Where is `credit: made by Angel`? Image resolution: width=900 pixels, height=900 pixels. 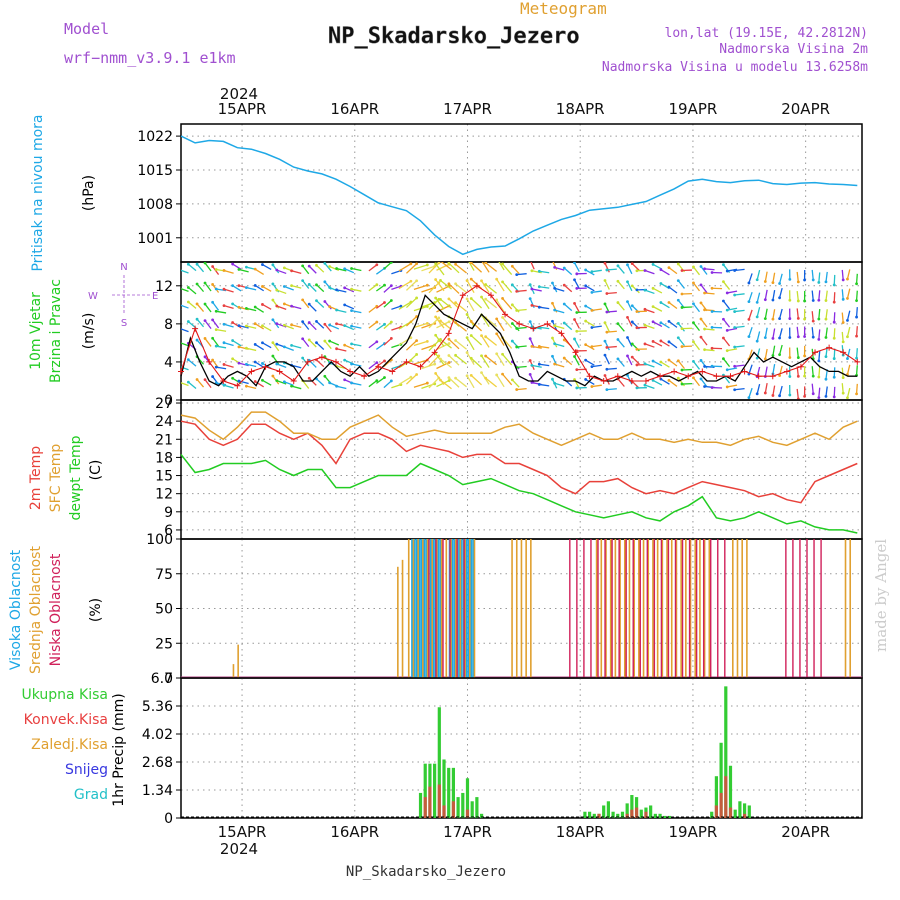 credit: made by Angel is located at coordinates (881, 595).